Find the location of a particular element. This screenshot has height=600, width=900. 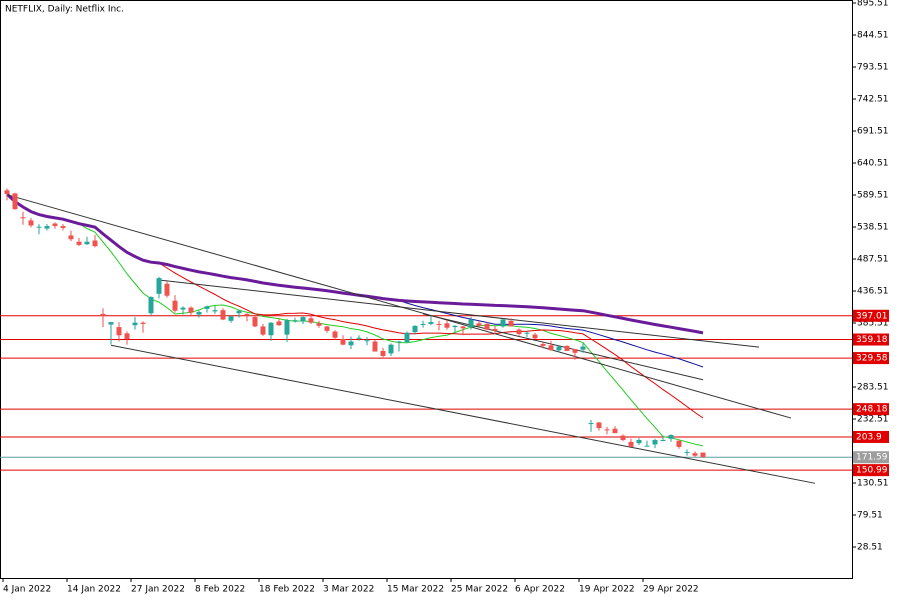

y-tick-label: 538.51 is located at coordinates (873, 227).